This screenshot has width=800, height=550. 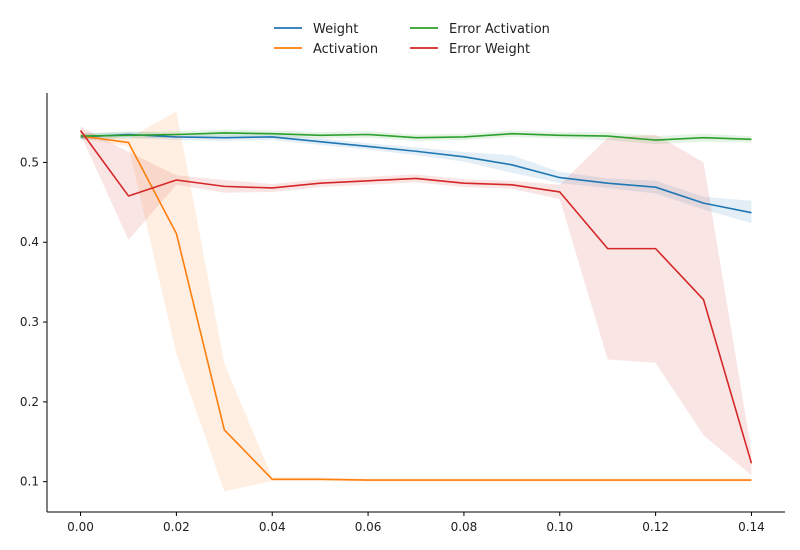 What do you see at coordinates (464, 527) in the screenshot?
I see `x-tick-label: 0.08` at bounding box center [464, 527].